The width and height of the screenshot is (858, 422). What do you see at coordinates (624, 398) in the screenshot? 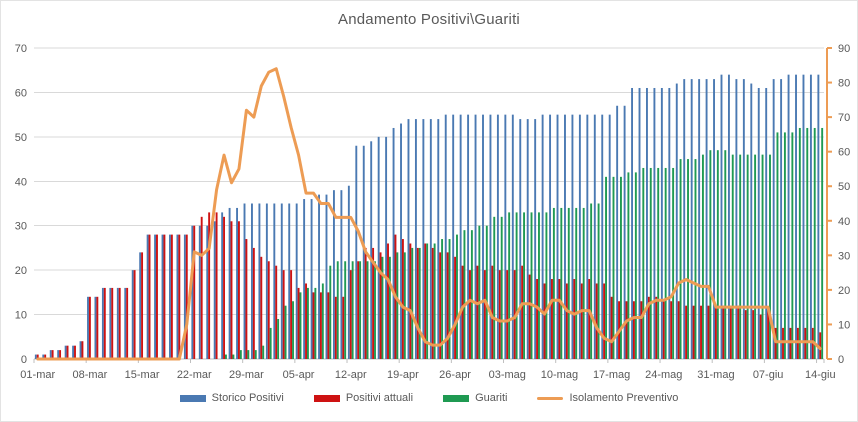
I see `legend-label-isolamento: Isolamento Preventivo` at bounding box center [624, 398].